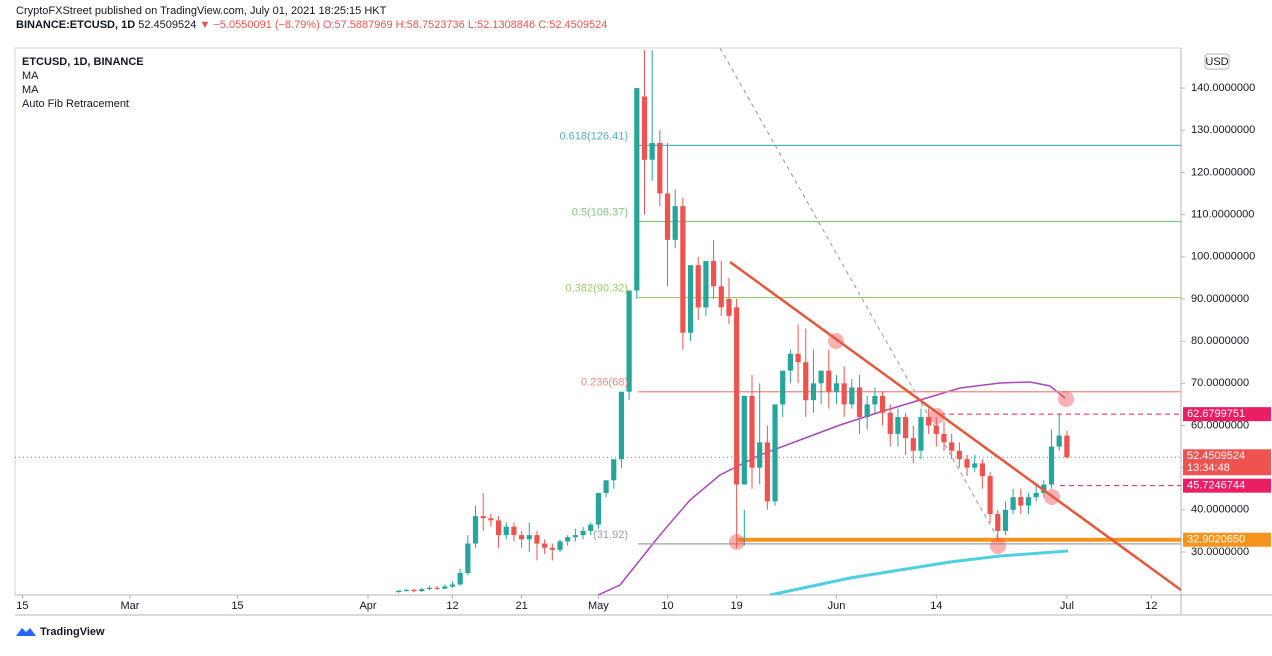 The image size is (1272, 656). What do you see at coordinates (237, 606) in the screenshot?
I see `x-tick-label: 15` at bounding box center [237, 606].